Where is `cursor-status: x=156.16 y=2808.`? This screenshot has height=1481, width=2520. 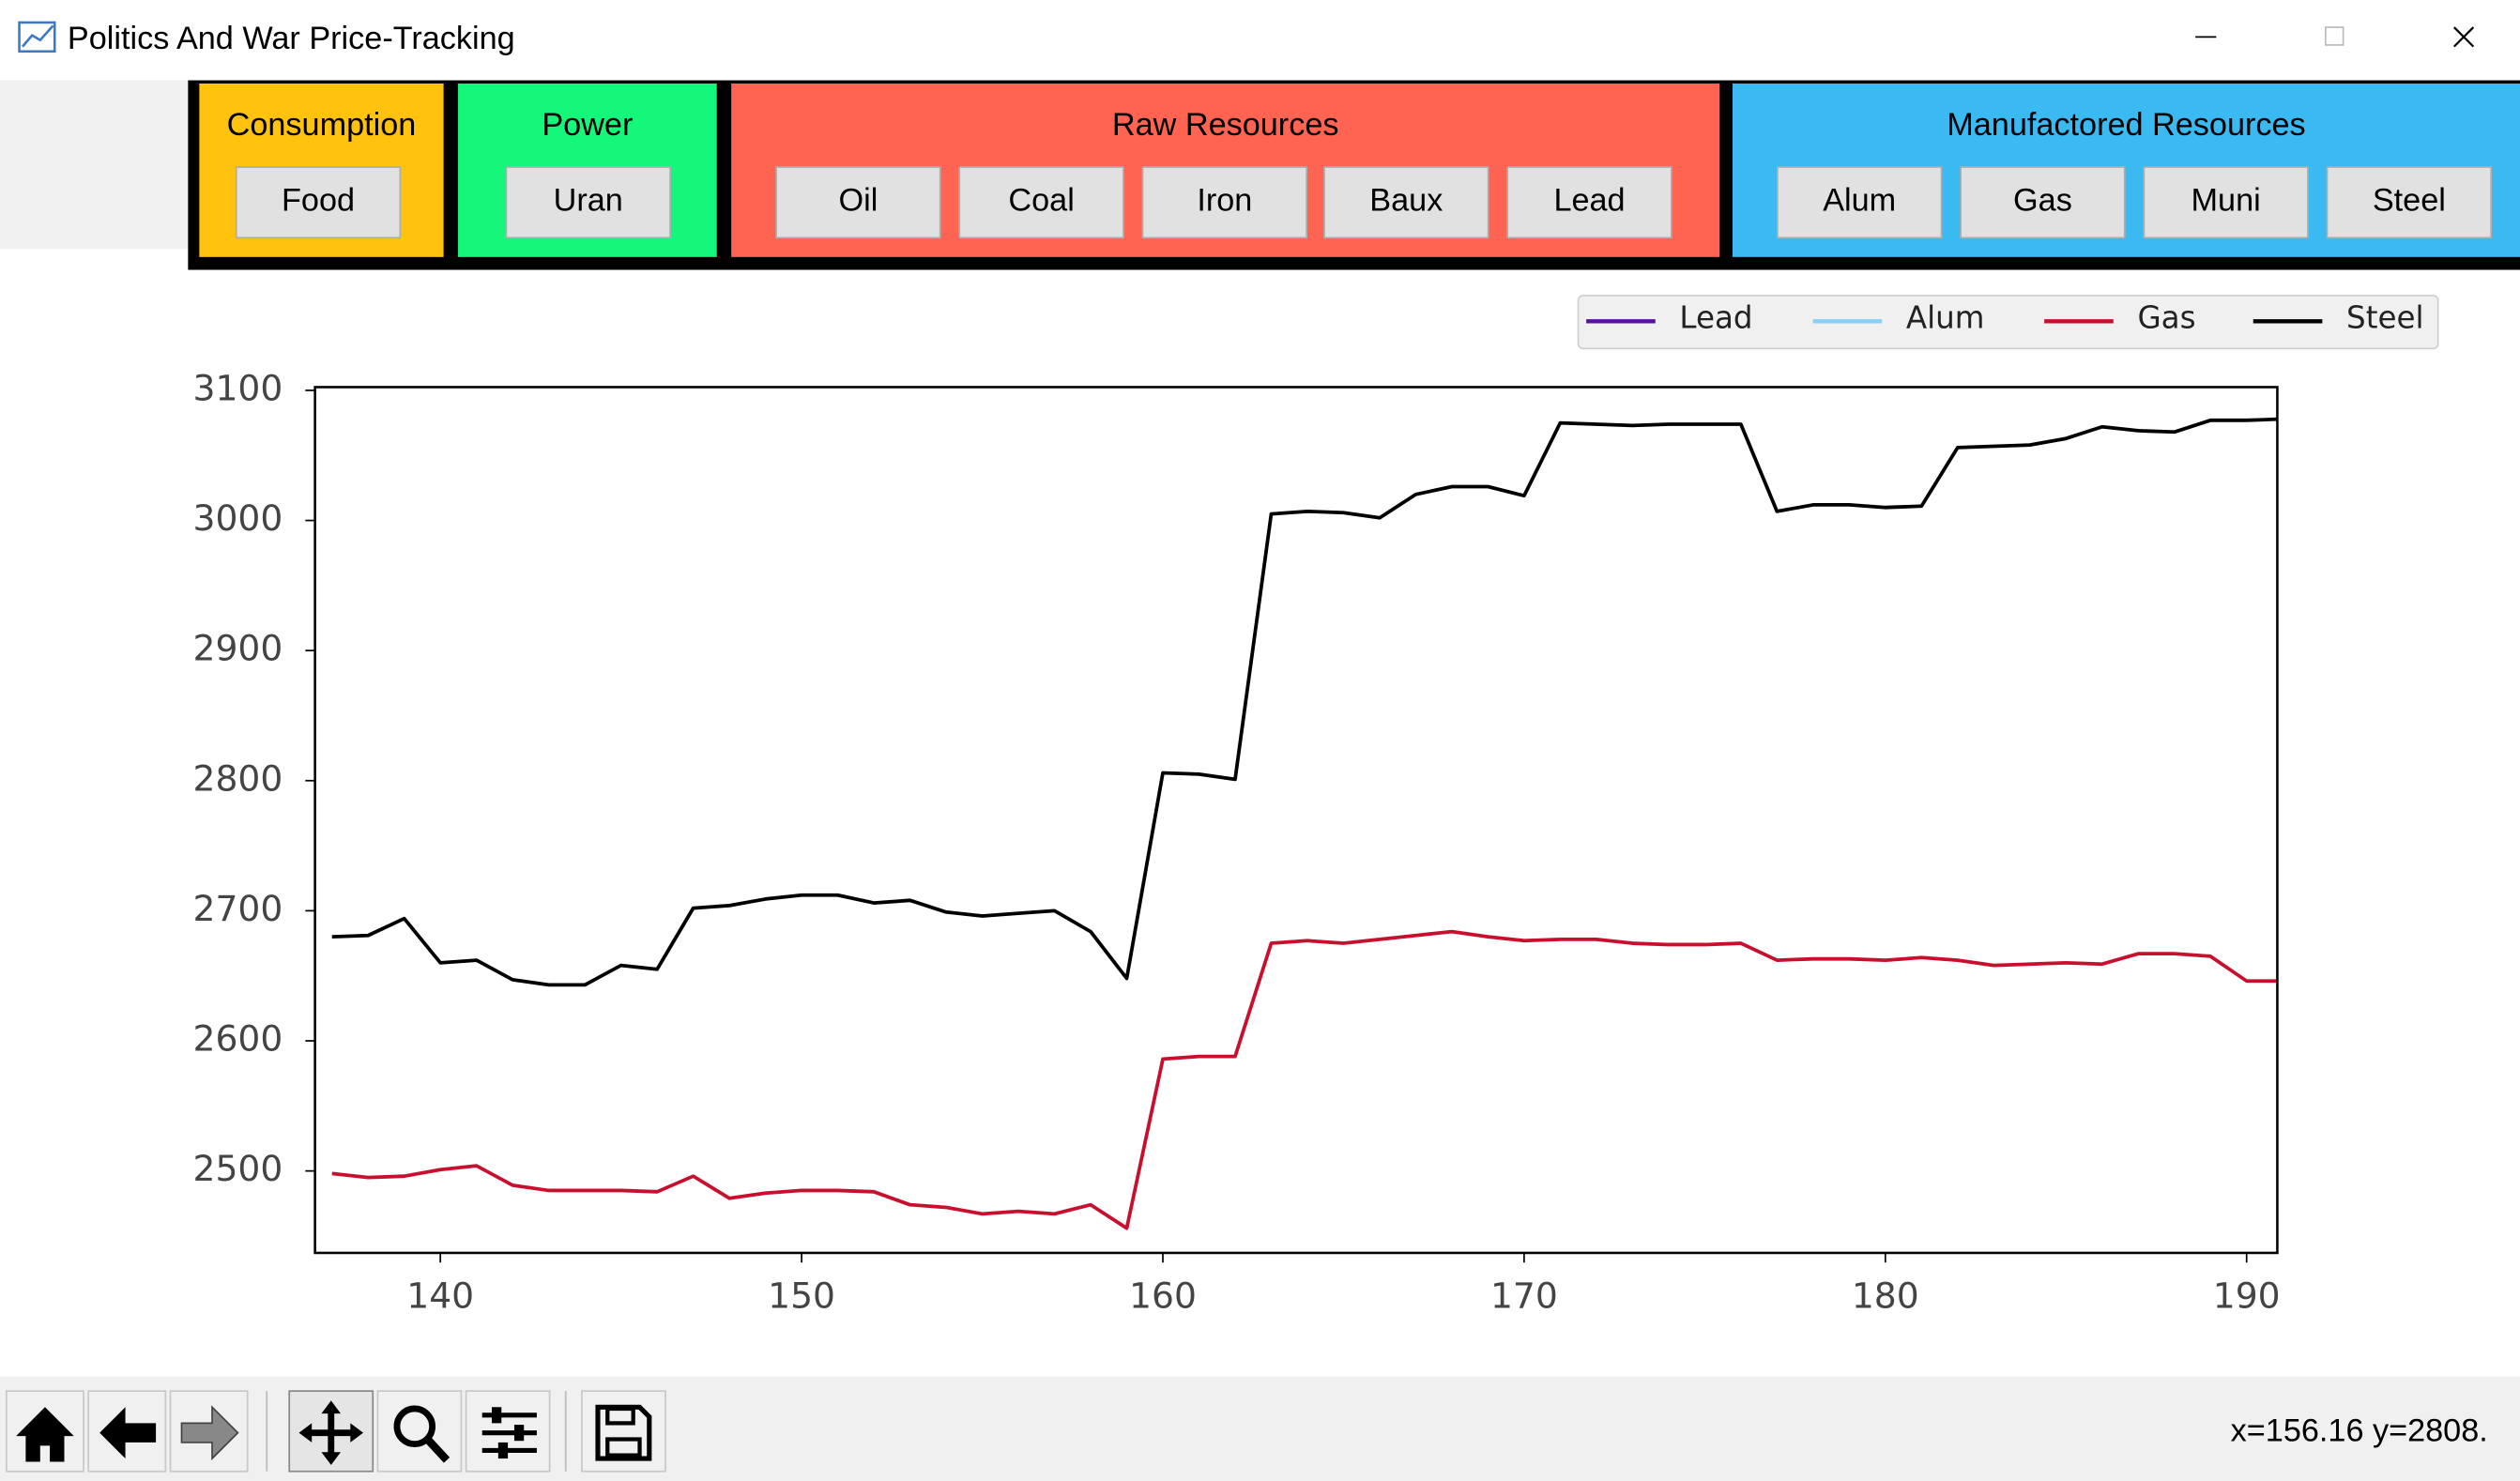
cursor-status: x=156.16 y=2808. is located at coordinates (2359, 1431).